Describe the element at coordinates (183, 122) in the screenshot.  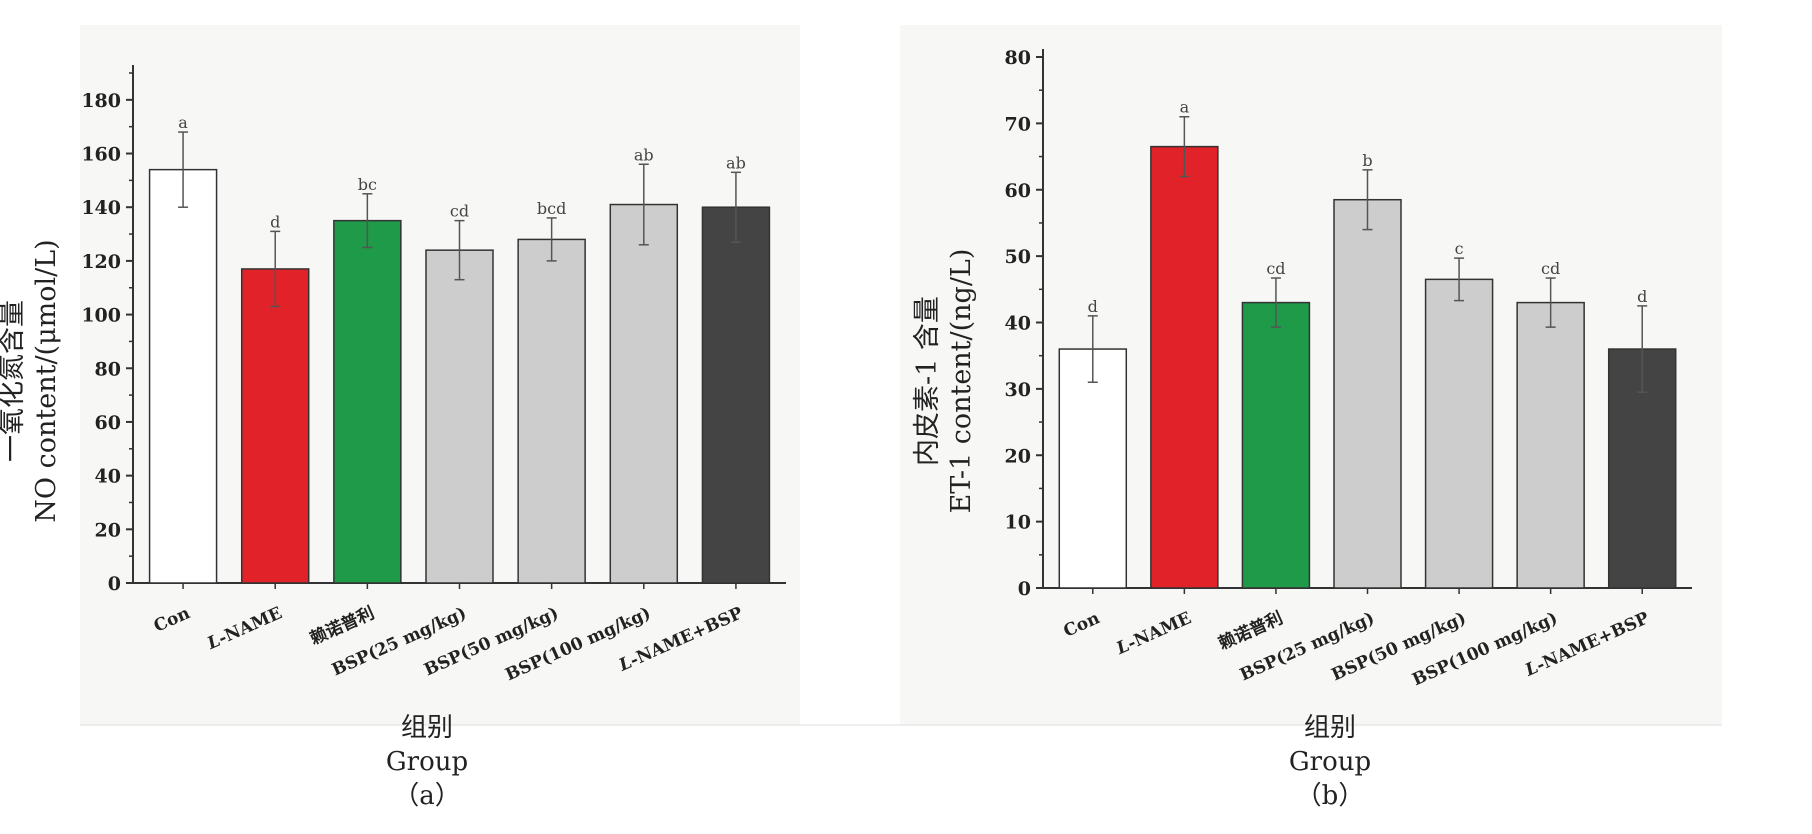
I see `chart-a-significance-label: a` at that location.